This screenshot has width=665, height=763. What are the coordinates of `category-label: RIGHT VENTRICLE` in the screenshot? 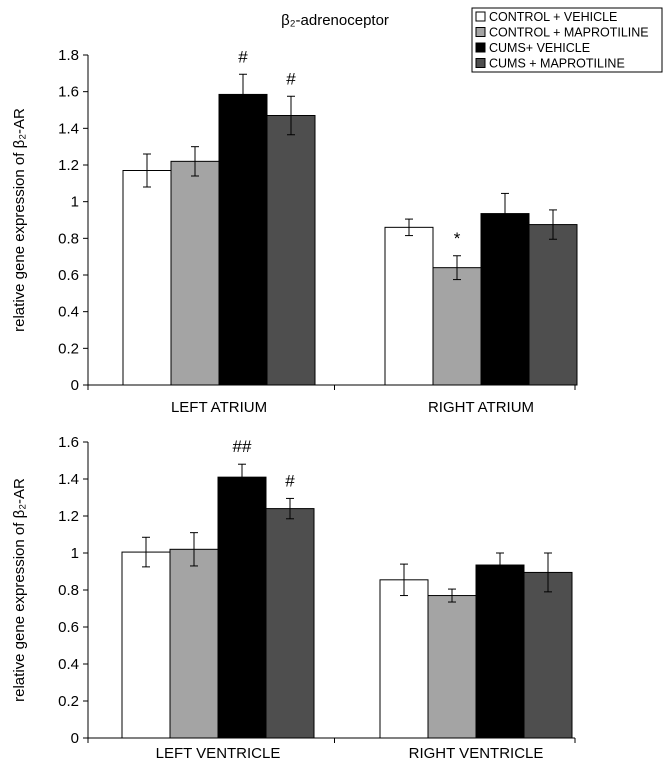 It's located at (476, 753).